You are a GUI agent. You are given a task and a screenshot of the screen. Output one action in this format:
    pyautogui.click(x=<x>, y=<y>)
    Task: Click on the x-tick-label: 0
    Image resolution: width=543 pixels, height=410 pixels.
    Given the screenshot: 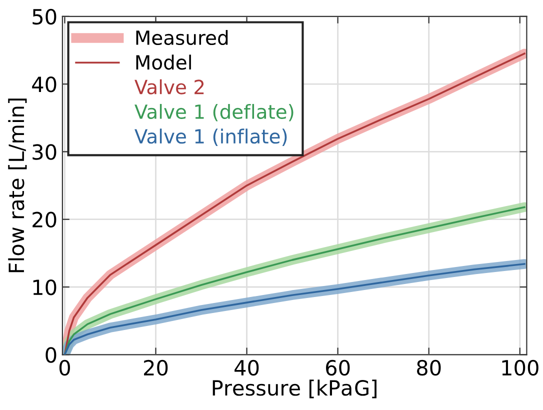 What is the action you would take?
    pyautogui.click(x=64, y=368)
    